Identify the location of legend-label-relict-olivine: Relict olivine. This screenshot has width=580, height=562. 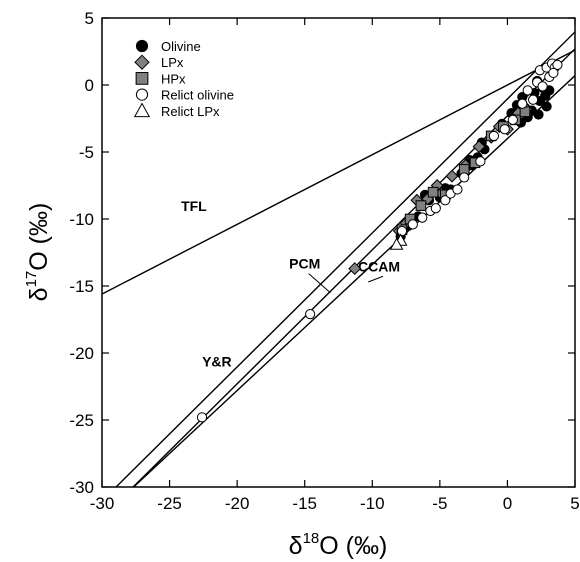
(197, 95).